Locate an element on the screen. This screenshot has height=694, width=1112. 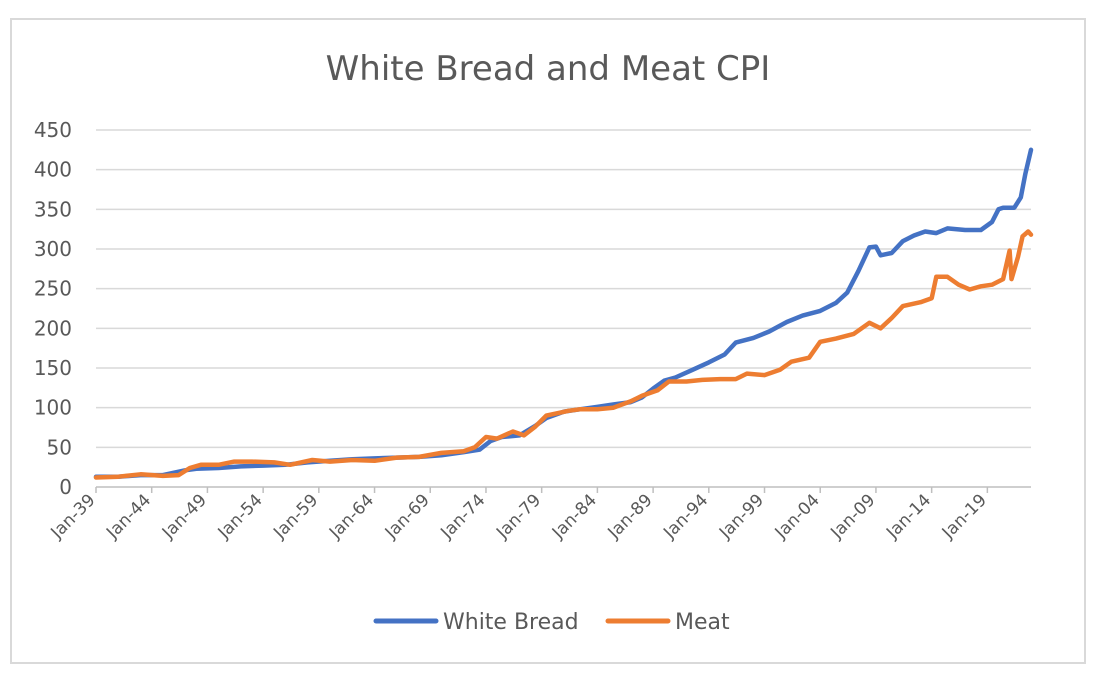
x-tick-label: Jan-14 is located at coordinates (908, 516).